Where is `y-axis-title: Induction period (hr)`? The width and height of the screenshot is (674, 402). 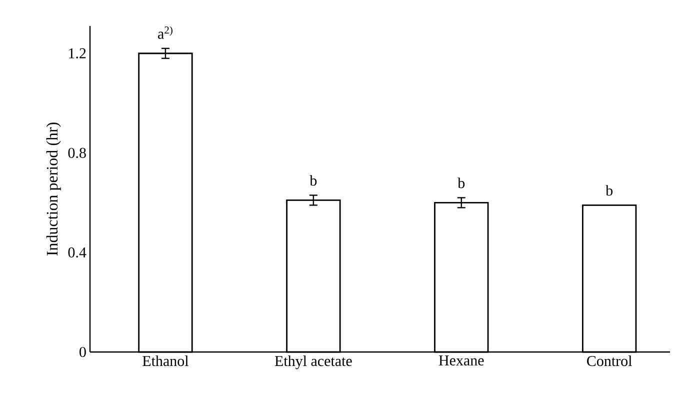 y-axis-title: Induction period (hr) is located at coordinates (53, 189).